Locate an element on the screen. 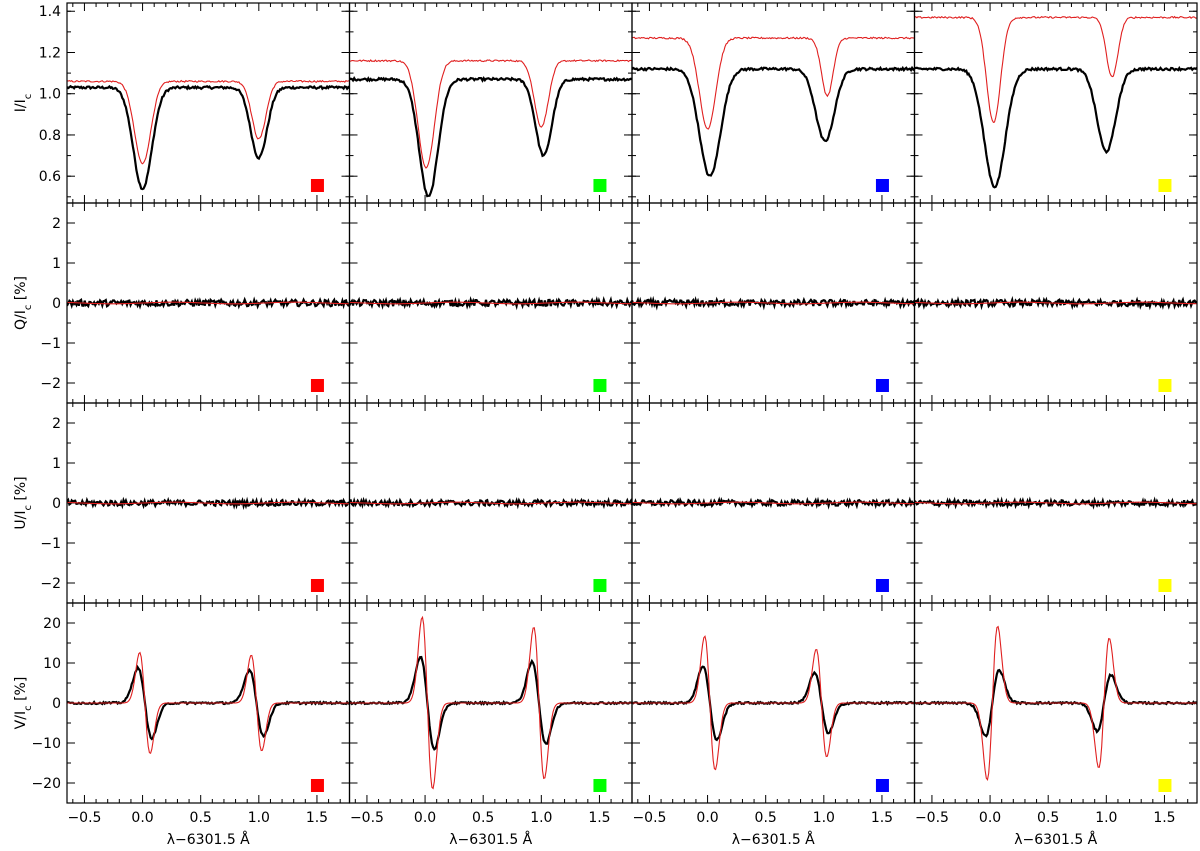  y-tick-label: 0.8 is located at coordinates (50, 136).